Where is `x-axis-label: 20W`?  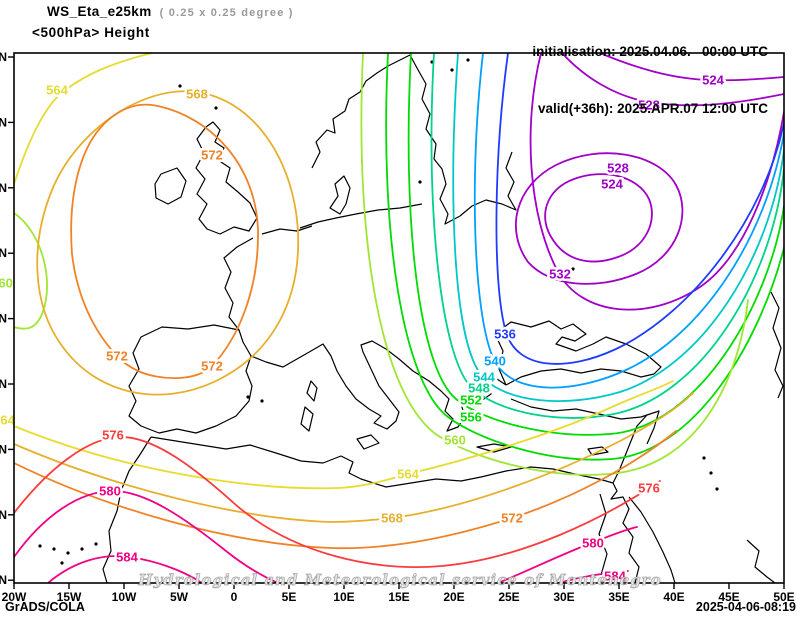
x-axis-label: 20W is located at coordinates (14, 597).